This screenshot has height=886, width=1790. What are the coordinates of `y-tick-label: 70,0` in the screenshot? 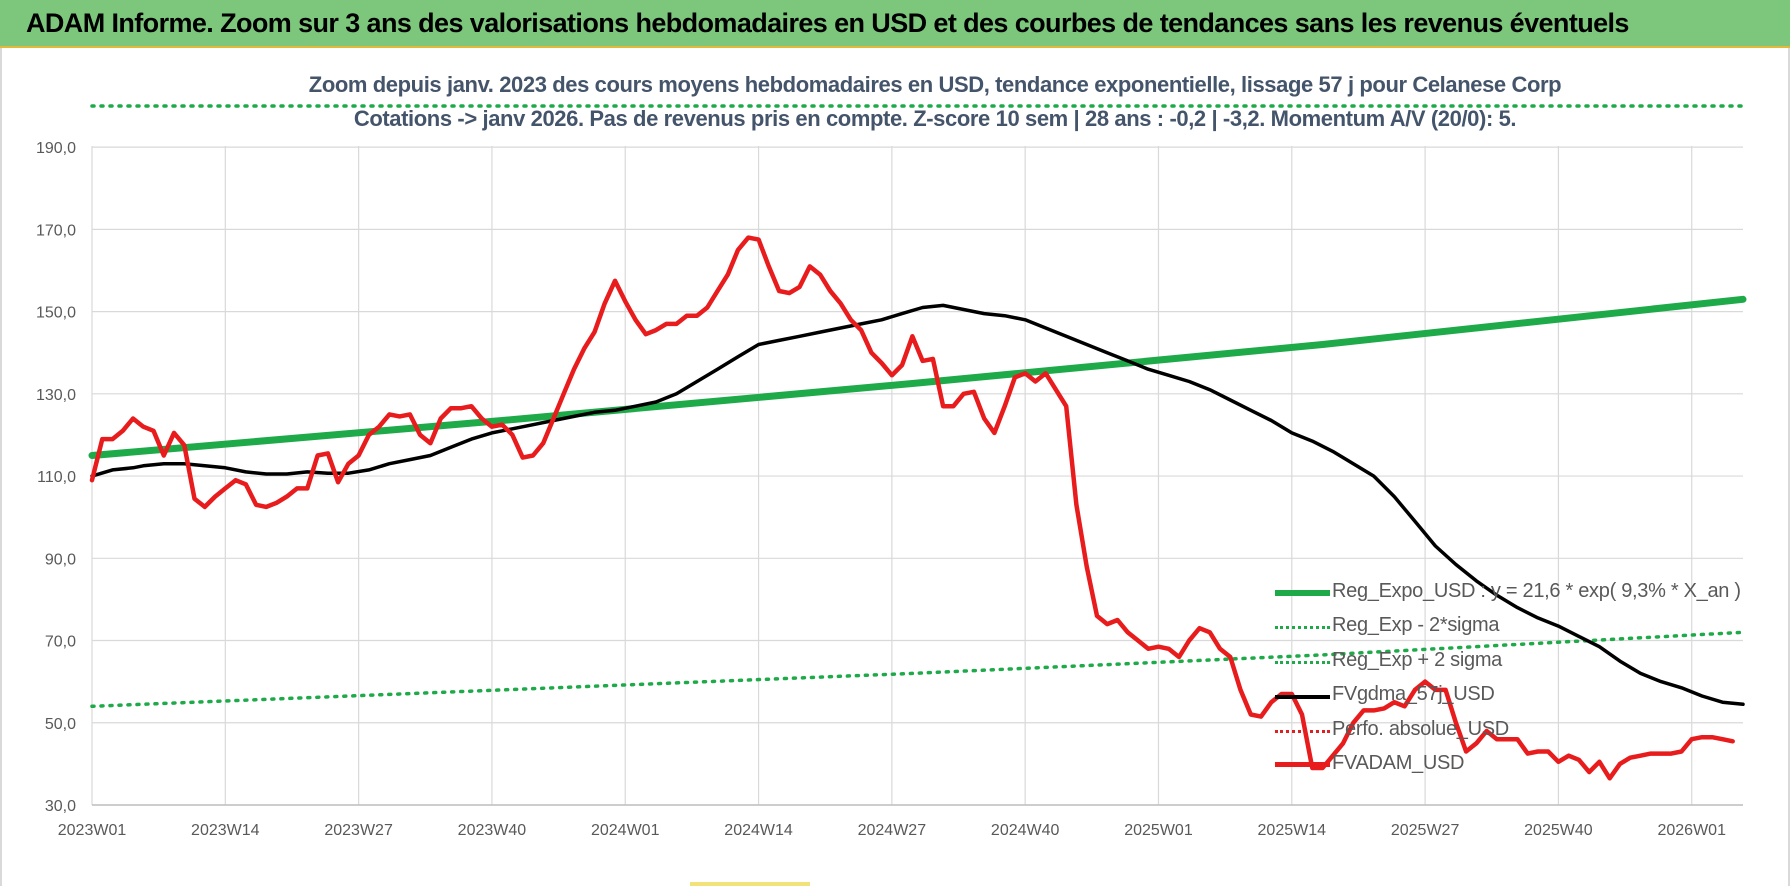 It's located at (60, 642).